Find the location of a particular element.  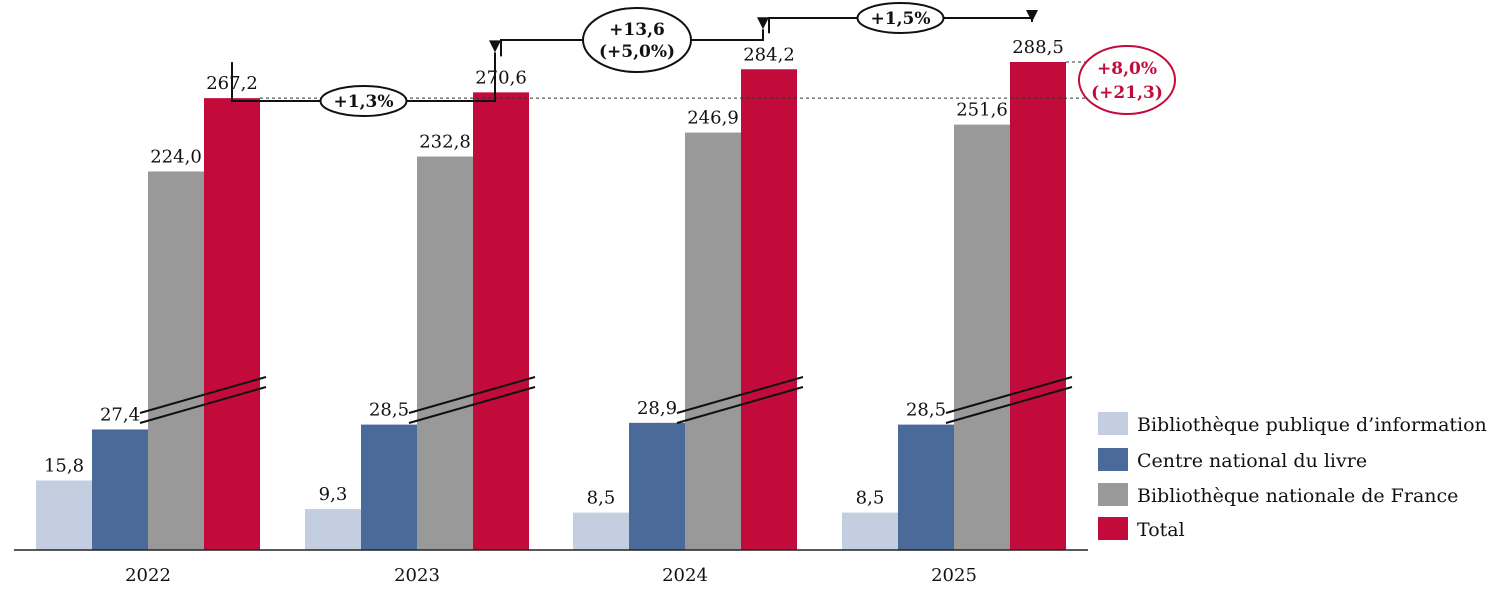

x-tick-2023: 2023 is located at coordinates (417, 575).